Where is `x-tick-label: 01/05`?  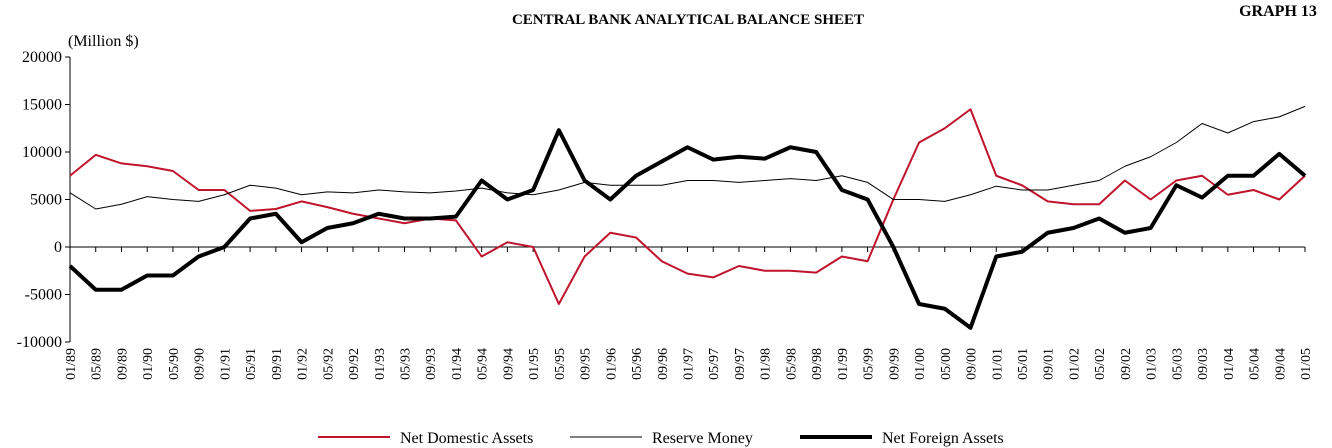 x-tick-label: 01/05 is located at coordinates (1306, 364).